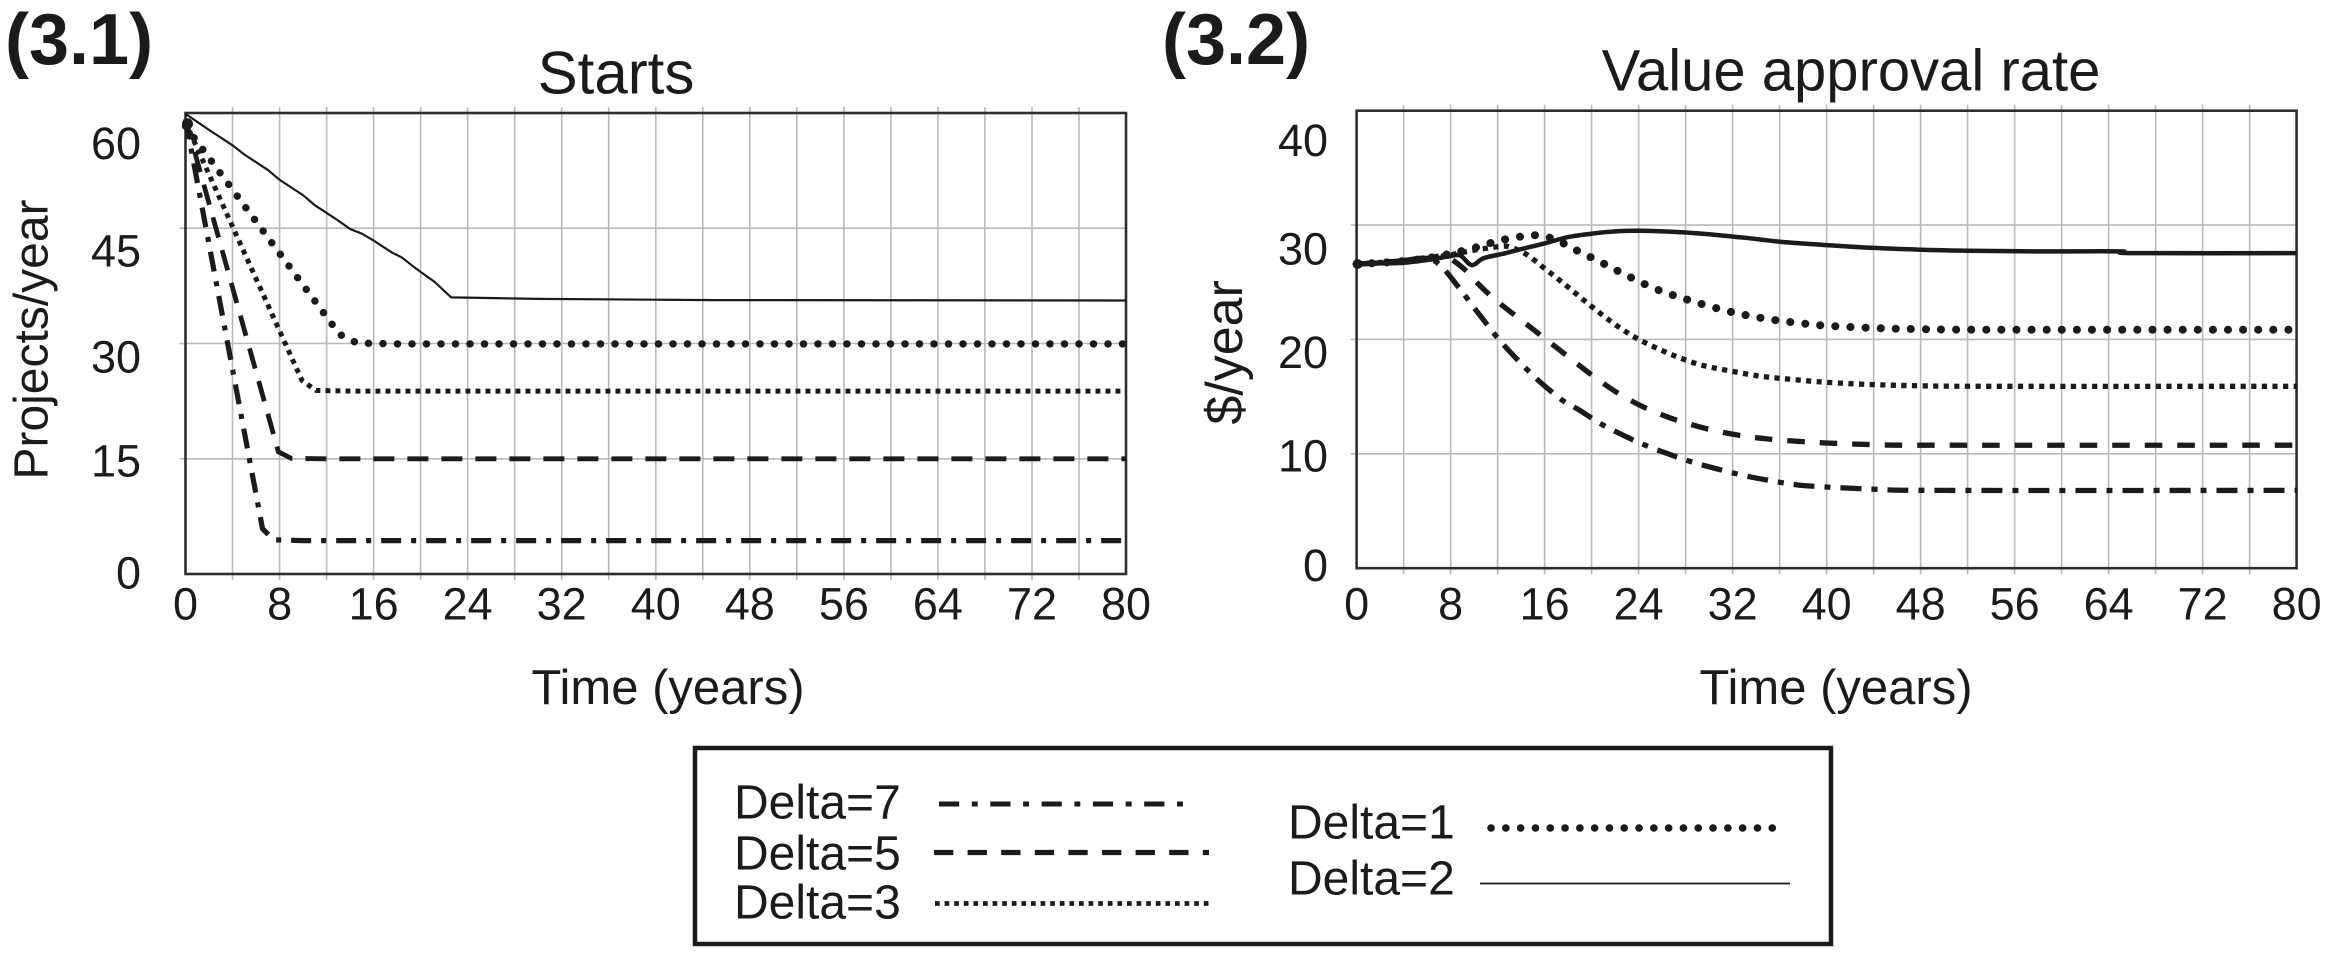 The height and width of the screenshot is (956, 2327). What do you see at coordinates (1371, 879) in the screenshot?
I see `svg-text: Delta=2` at bounding box center [1371, 879].